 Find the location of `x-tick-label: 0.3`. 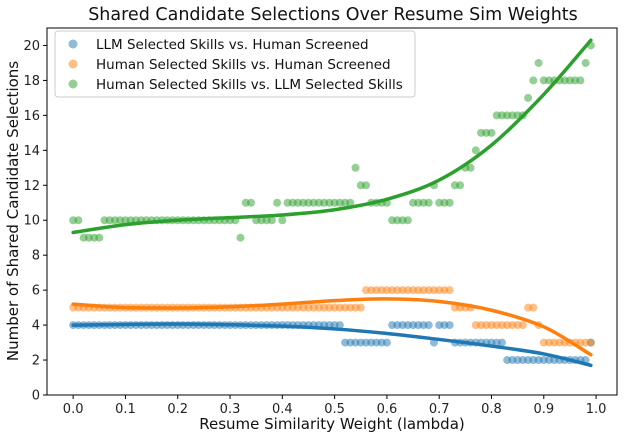

x-tick-label: 0.3 is located at coordinates (230, 409).